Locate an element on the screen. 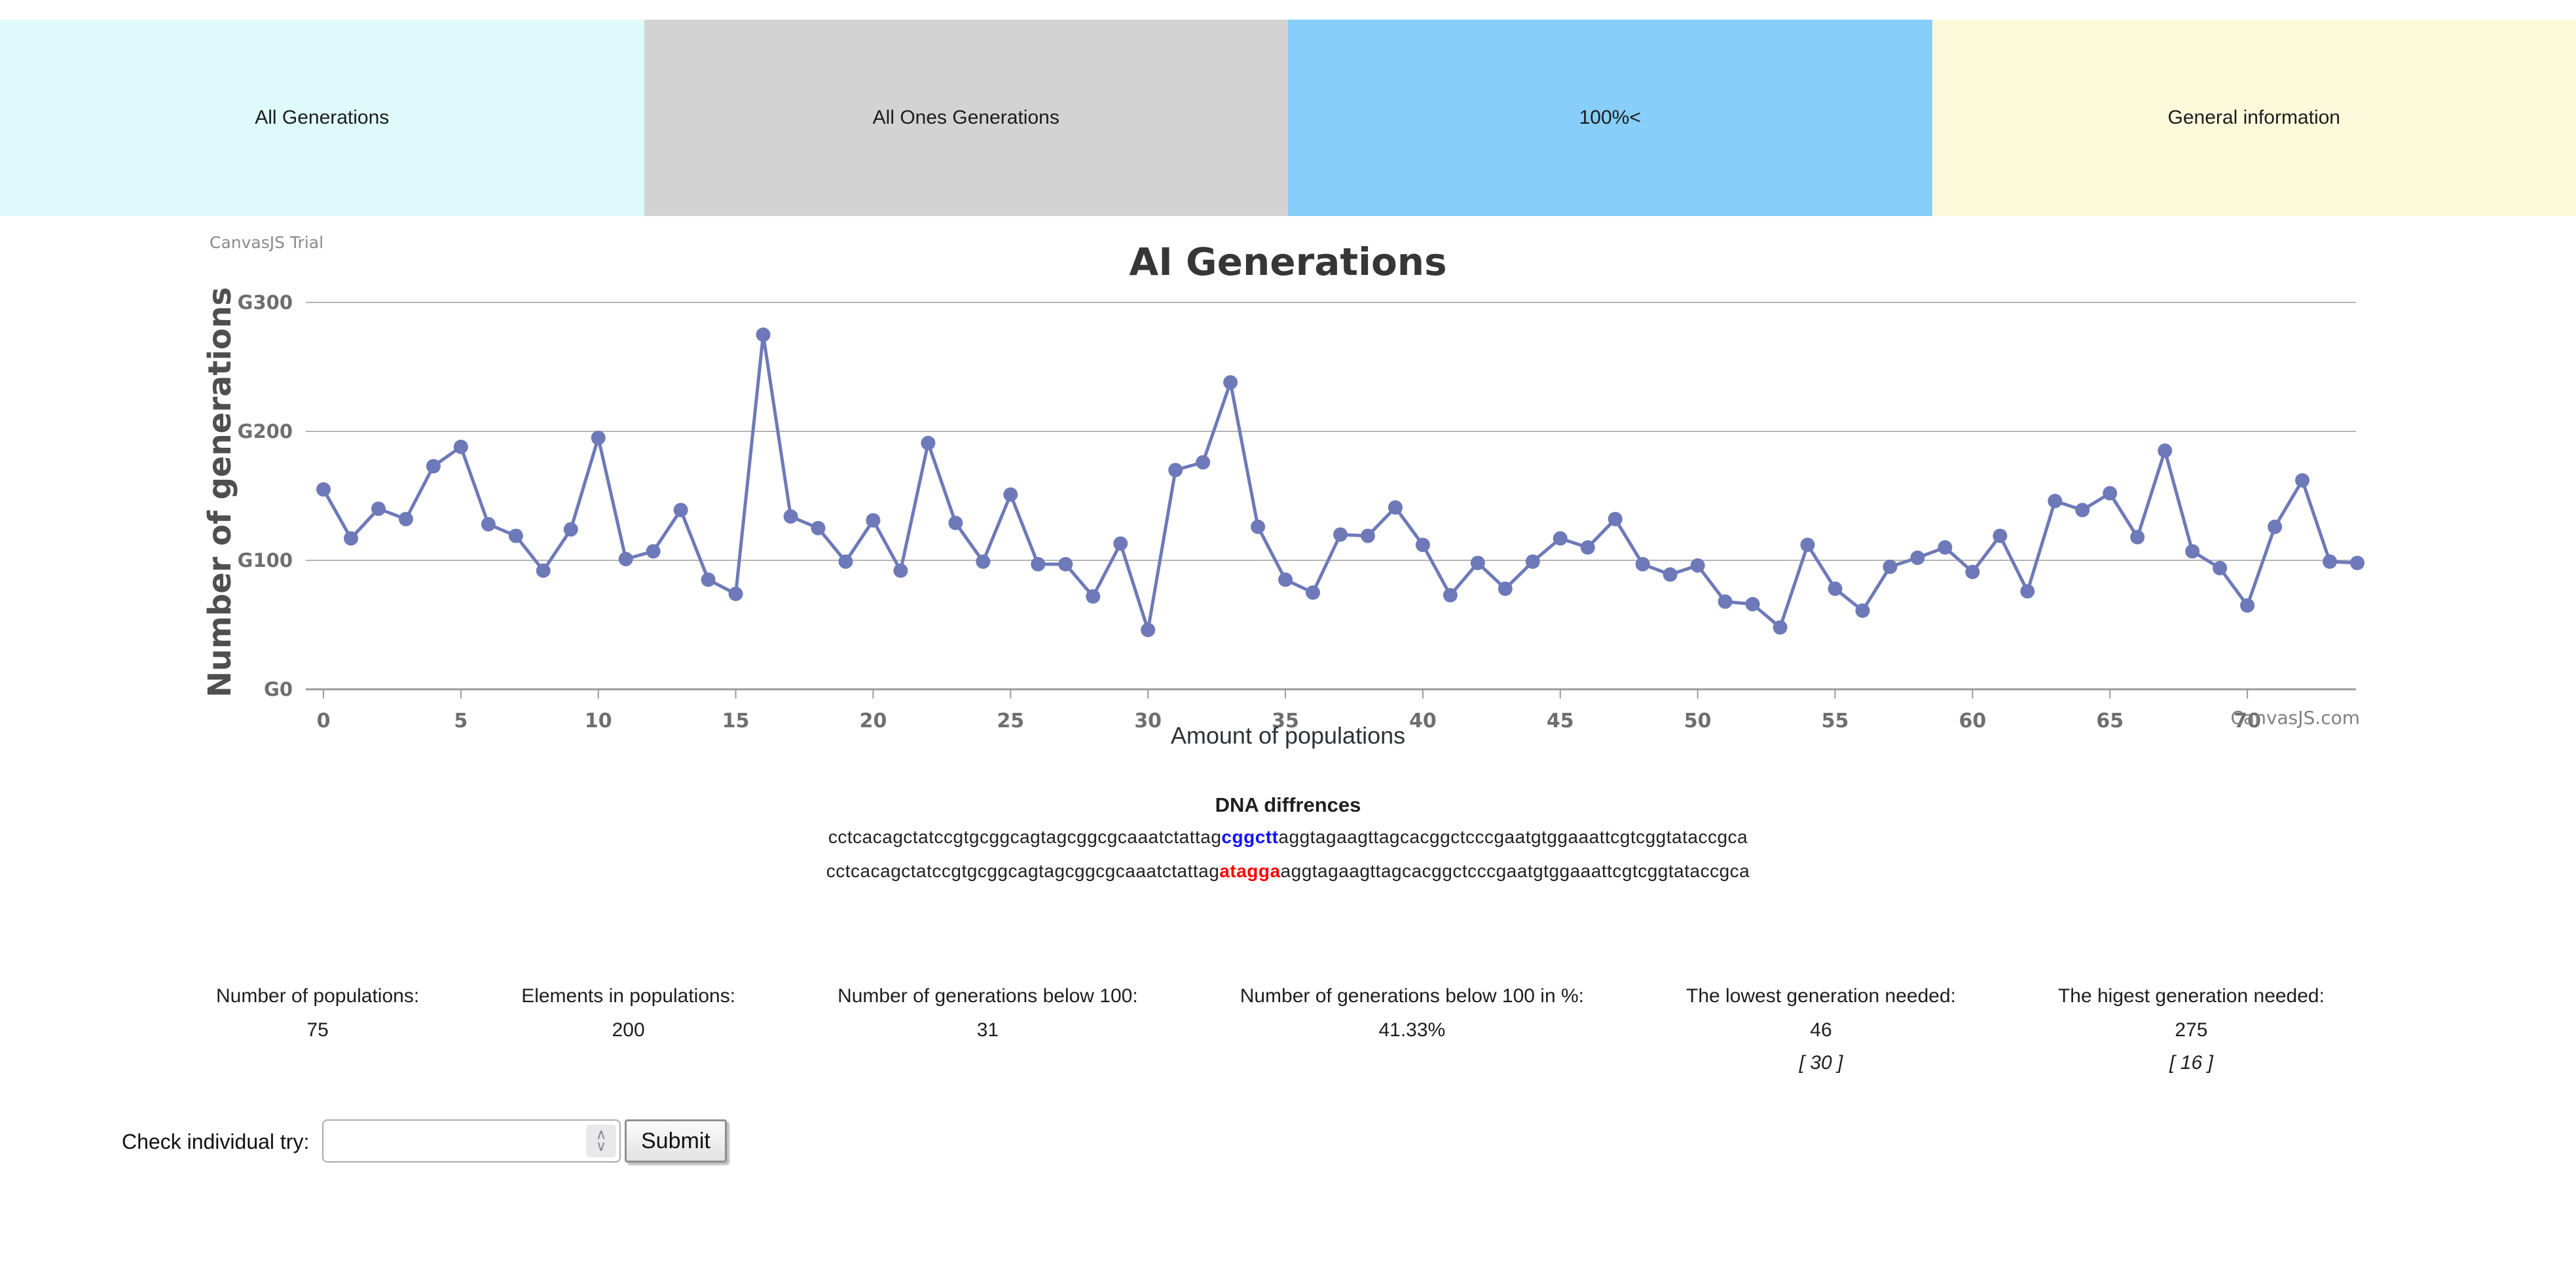 This screenshot has height=1266, width=2576. x-tick-label: 0 is located at coordinates (324, 721).